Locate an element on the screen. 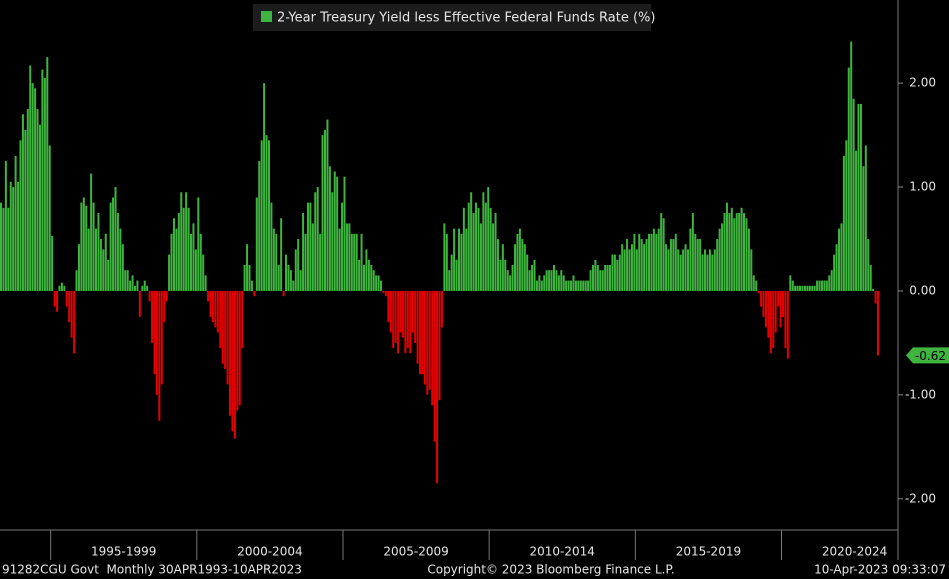  x-tick-label: 2010-2014 is located at coordinates (562, 552).